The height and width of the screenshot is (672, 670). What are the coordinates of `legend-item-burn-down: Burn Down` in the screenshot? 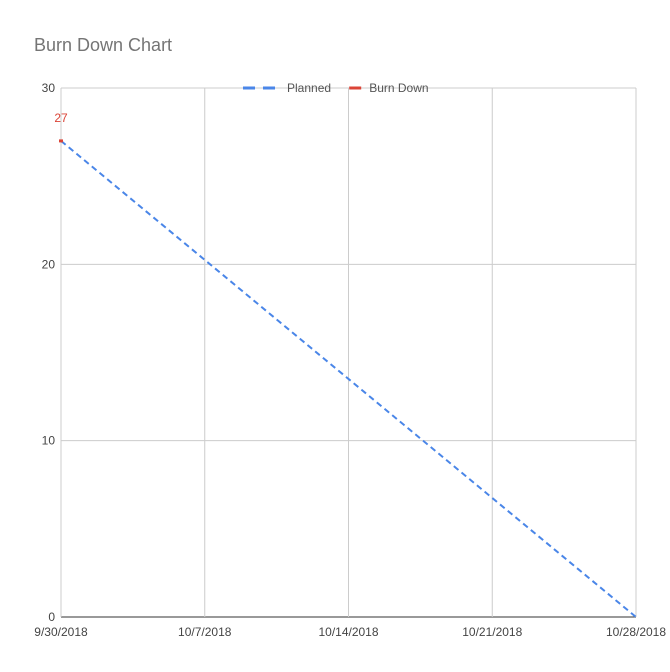 It's located at (389, 88).